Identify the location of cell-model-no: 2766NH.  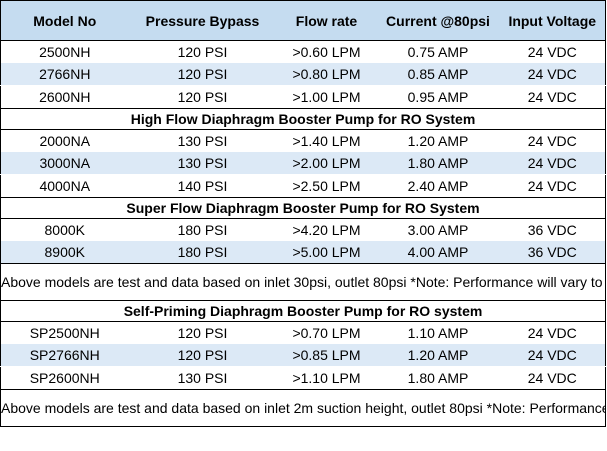
(64, 74).